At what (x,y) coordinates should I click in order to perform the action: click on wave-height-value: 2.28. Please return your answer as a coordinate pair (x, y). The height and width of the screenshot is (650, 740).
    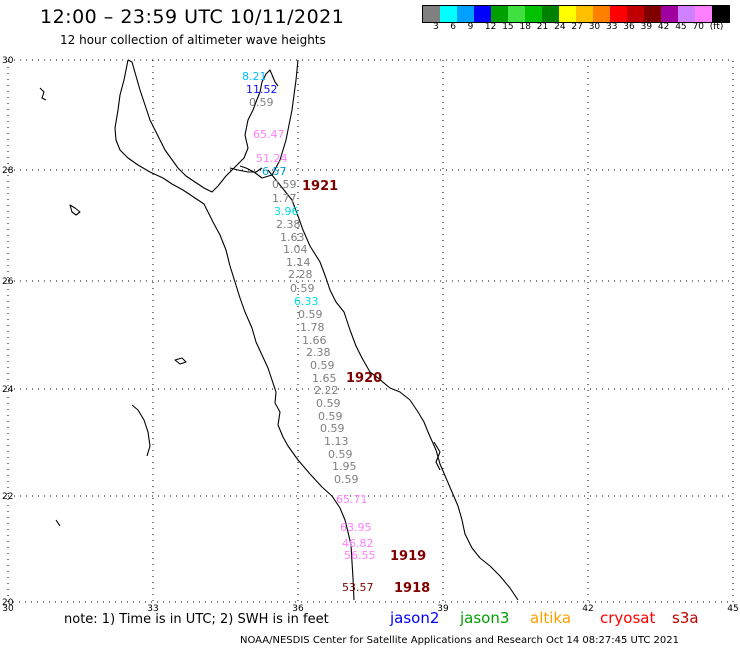
    Looking at the image, I should click on (300, 274).